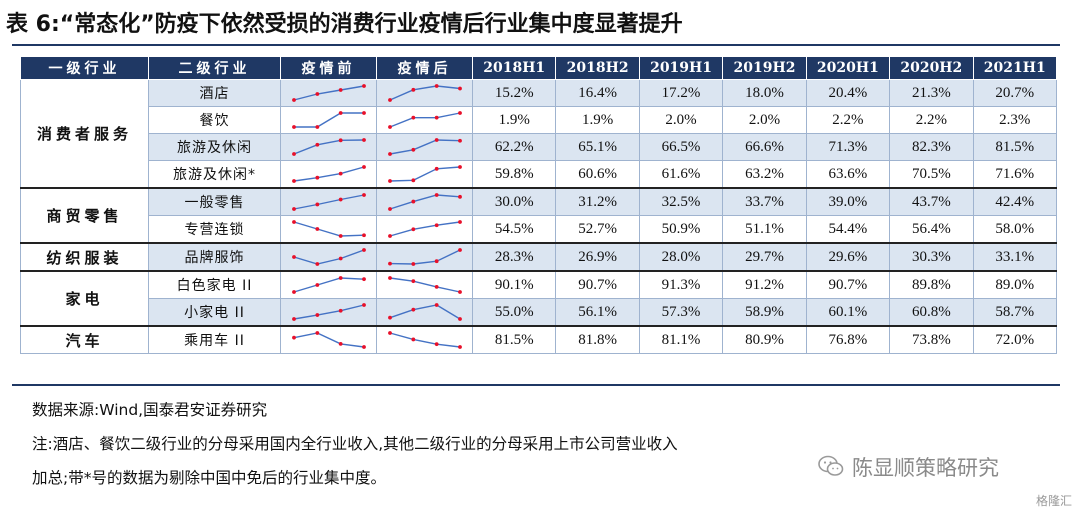 Image resolution: width=1080 pixels, height=515 pixels. I want to click on value-cell: 76.8%, so click(848, 339).